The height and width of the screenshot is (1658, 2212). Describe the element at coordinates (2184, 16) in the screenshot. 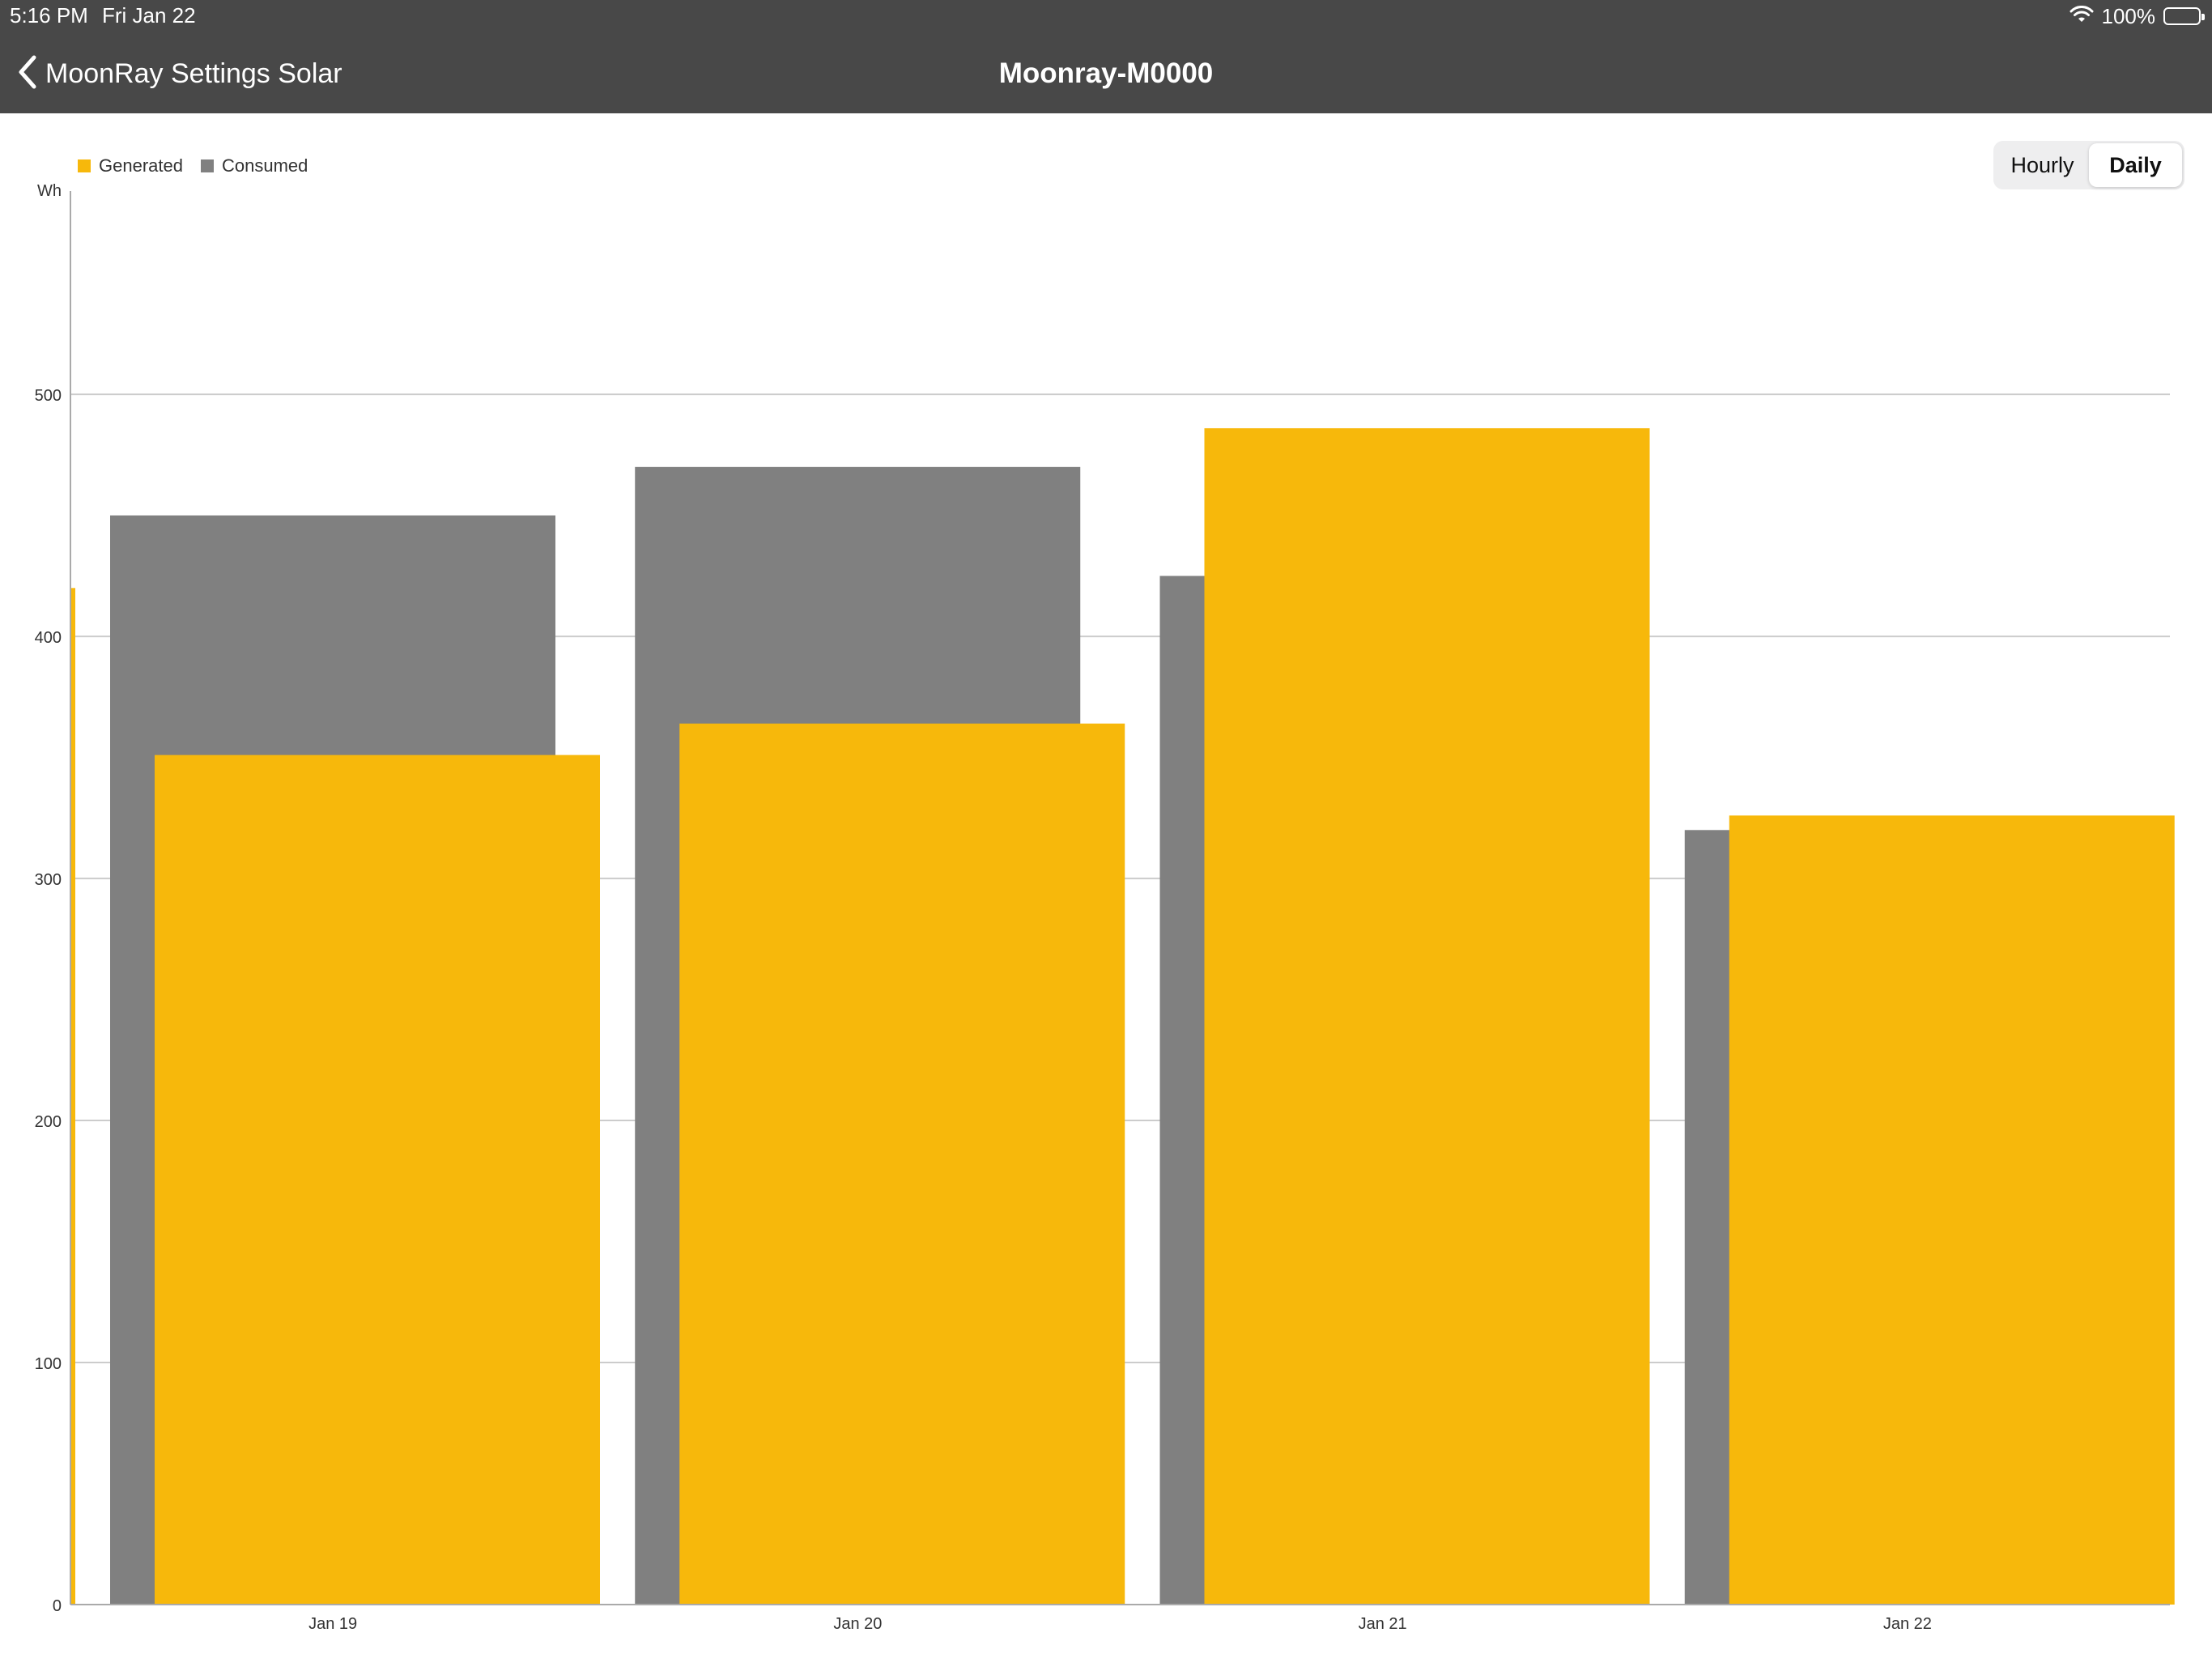

I see `battery-icon` at that location.